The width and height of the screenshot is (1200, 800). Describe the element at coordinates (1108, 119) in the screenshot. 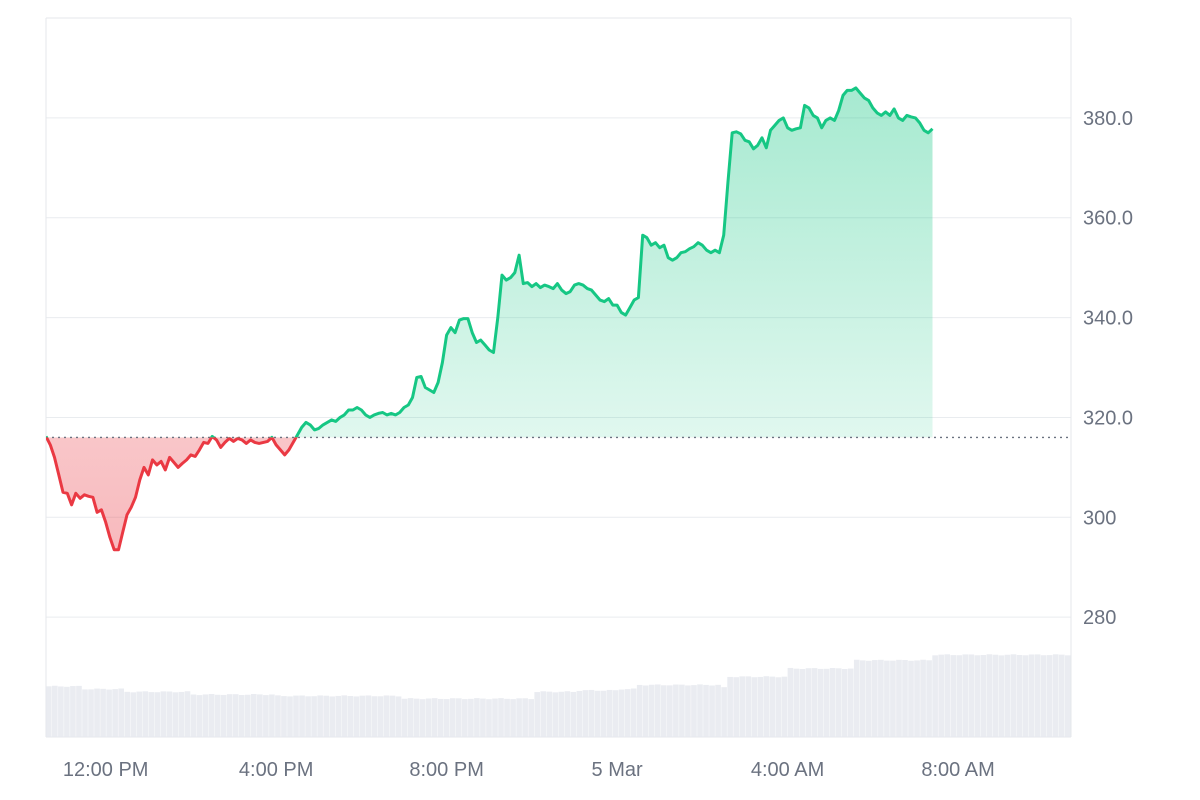

I see `y-tick-label: 380.0` at that location.